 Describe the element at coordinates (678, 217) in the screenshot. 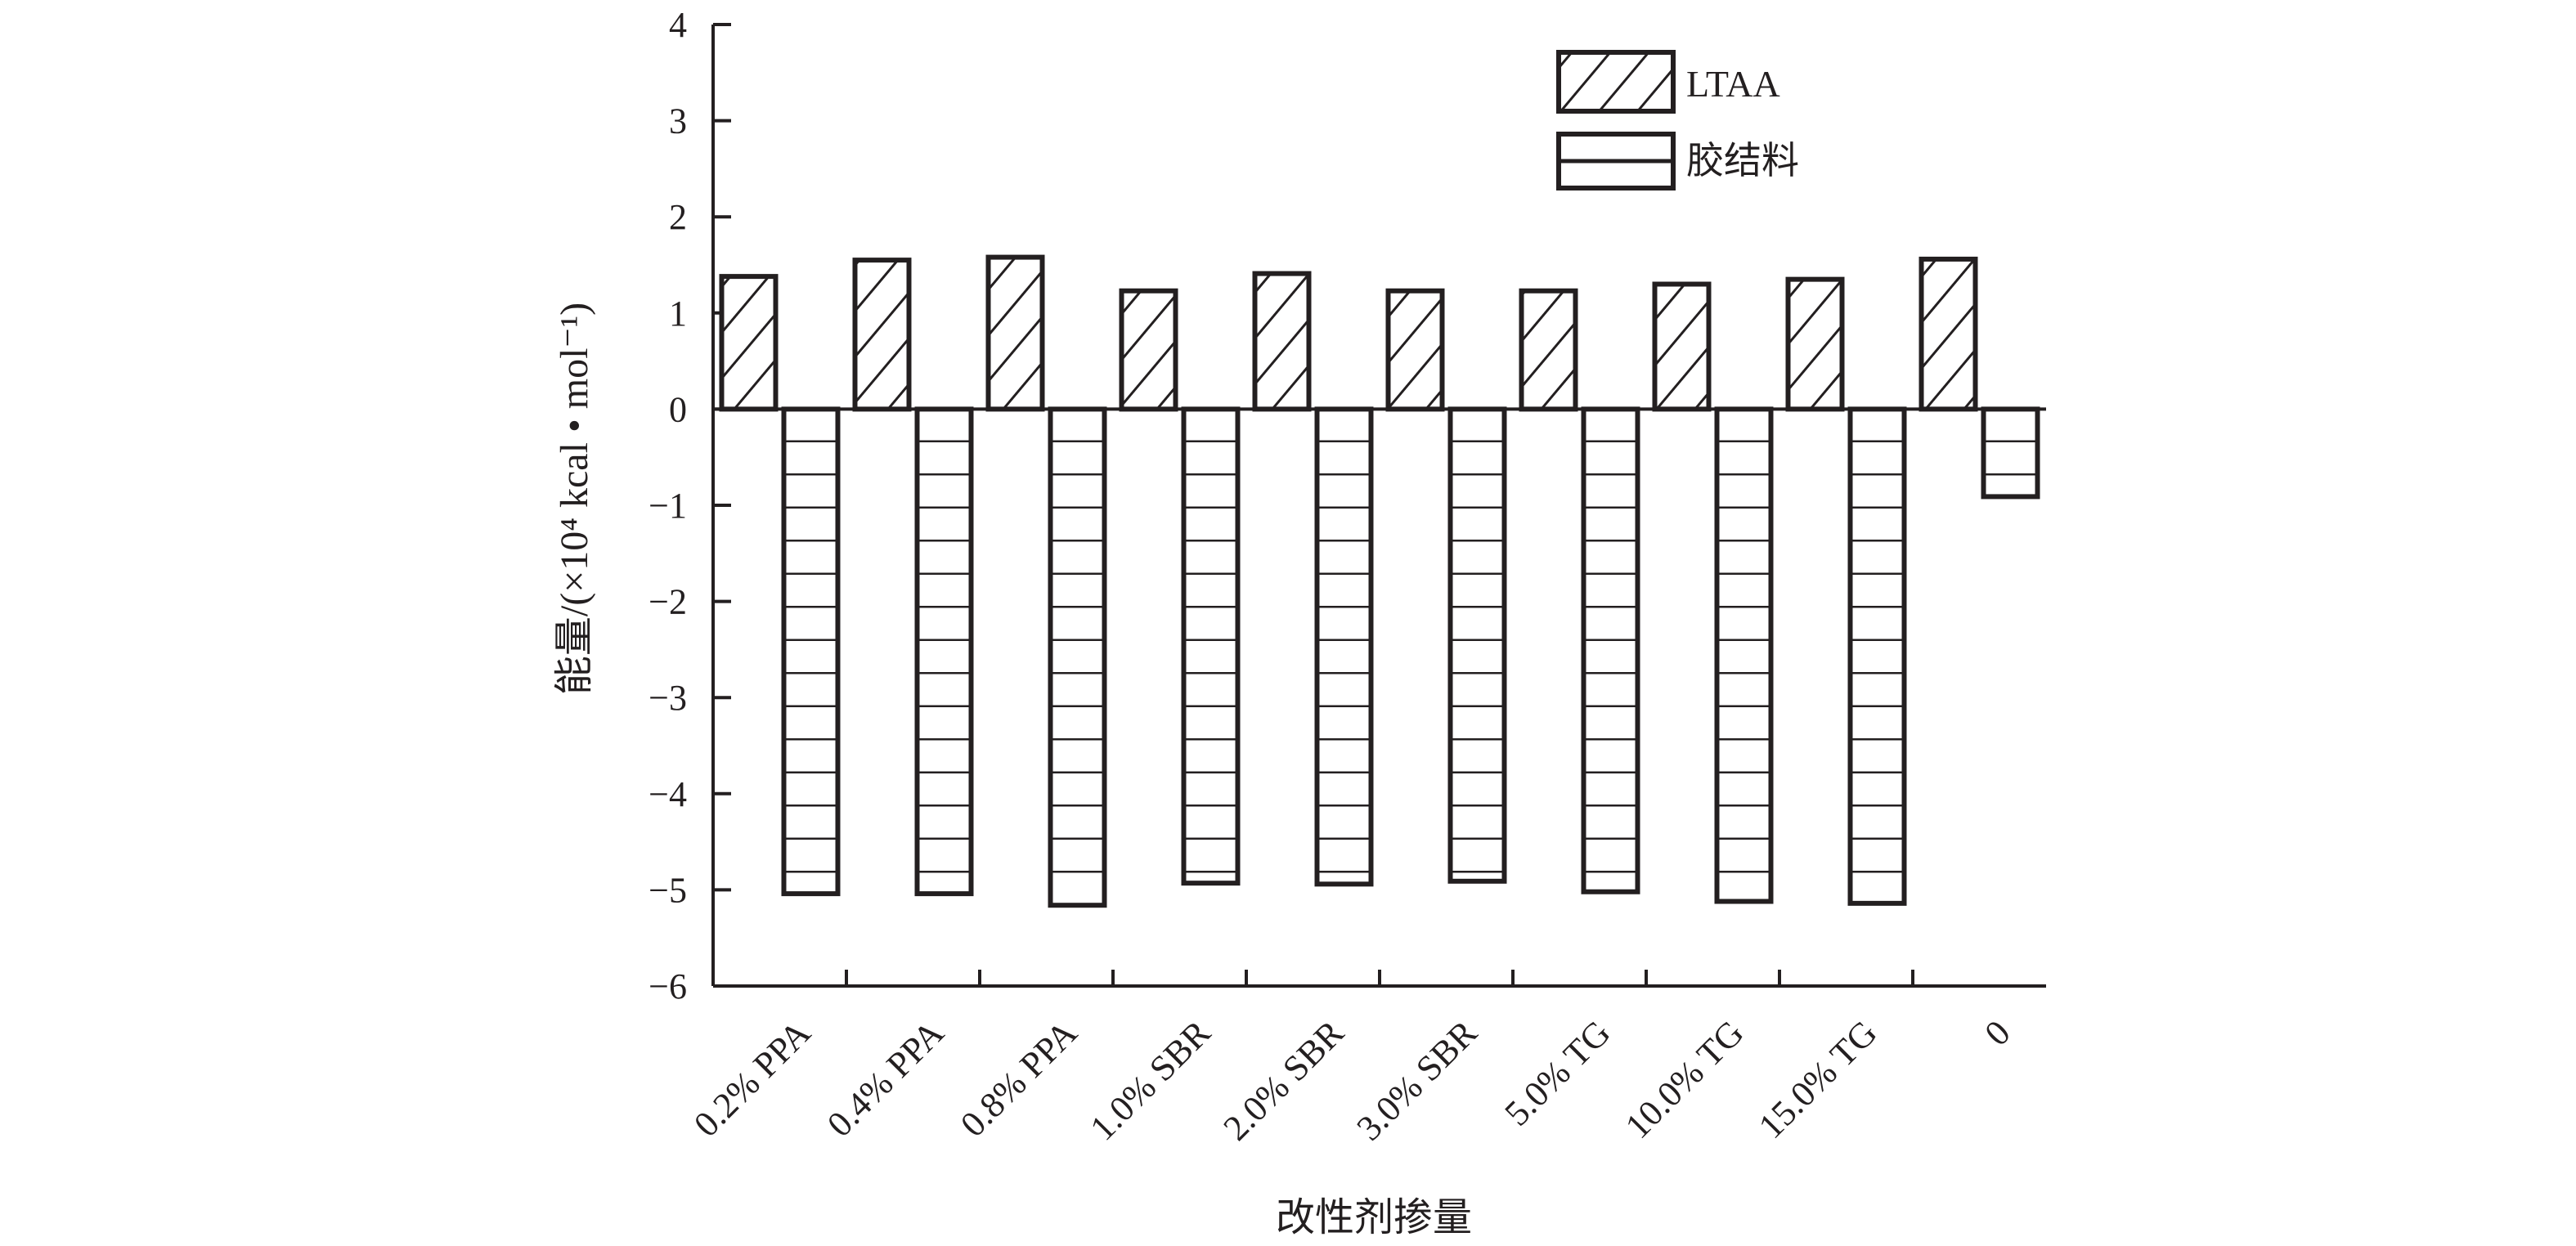

I see `y-tick-label: 2` at that location.